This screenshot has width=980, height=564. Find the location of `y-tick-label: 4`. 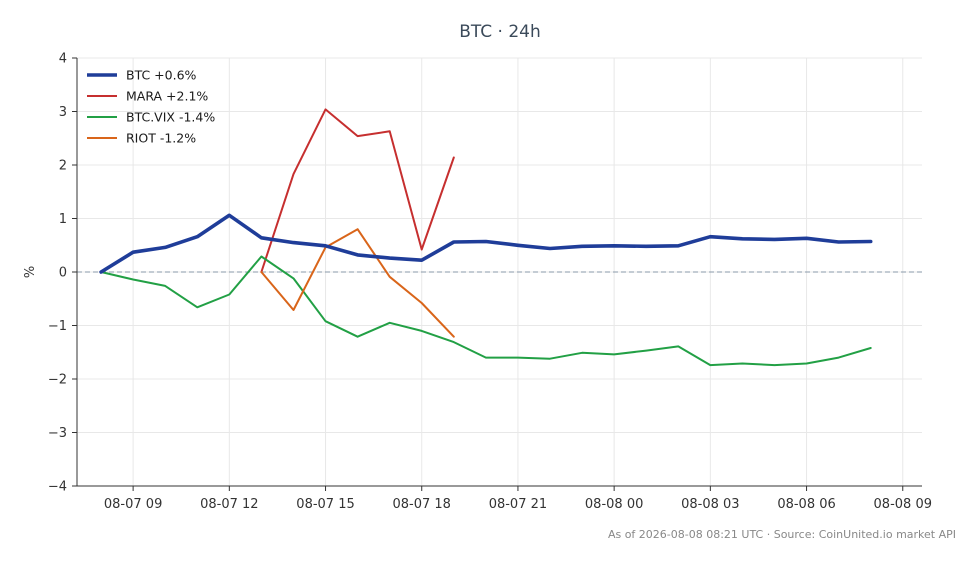

y-tick-label: 4 is located at coordinates (63, 59).